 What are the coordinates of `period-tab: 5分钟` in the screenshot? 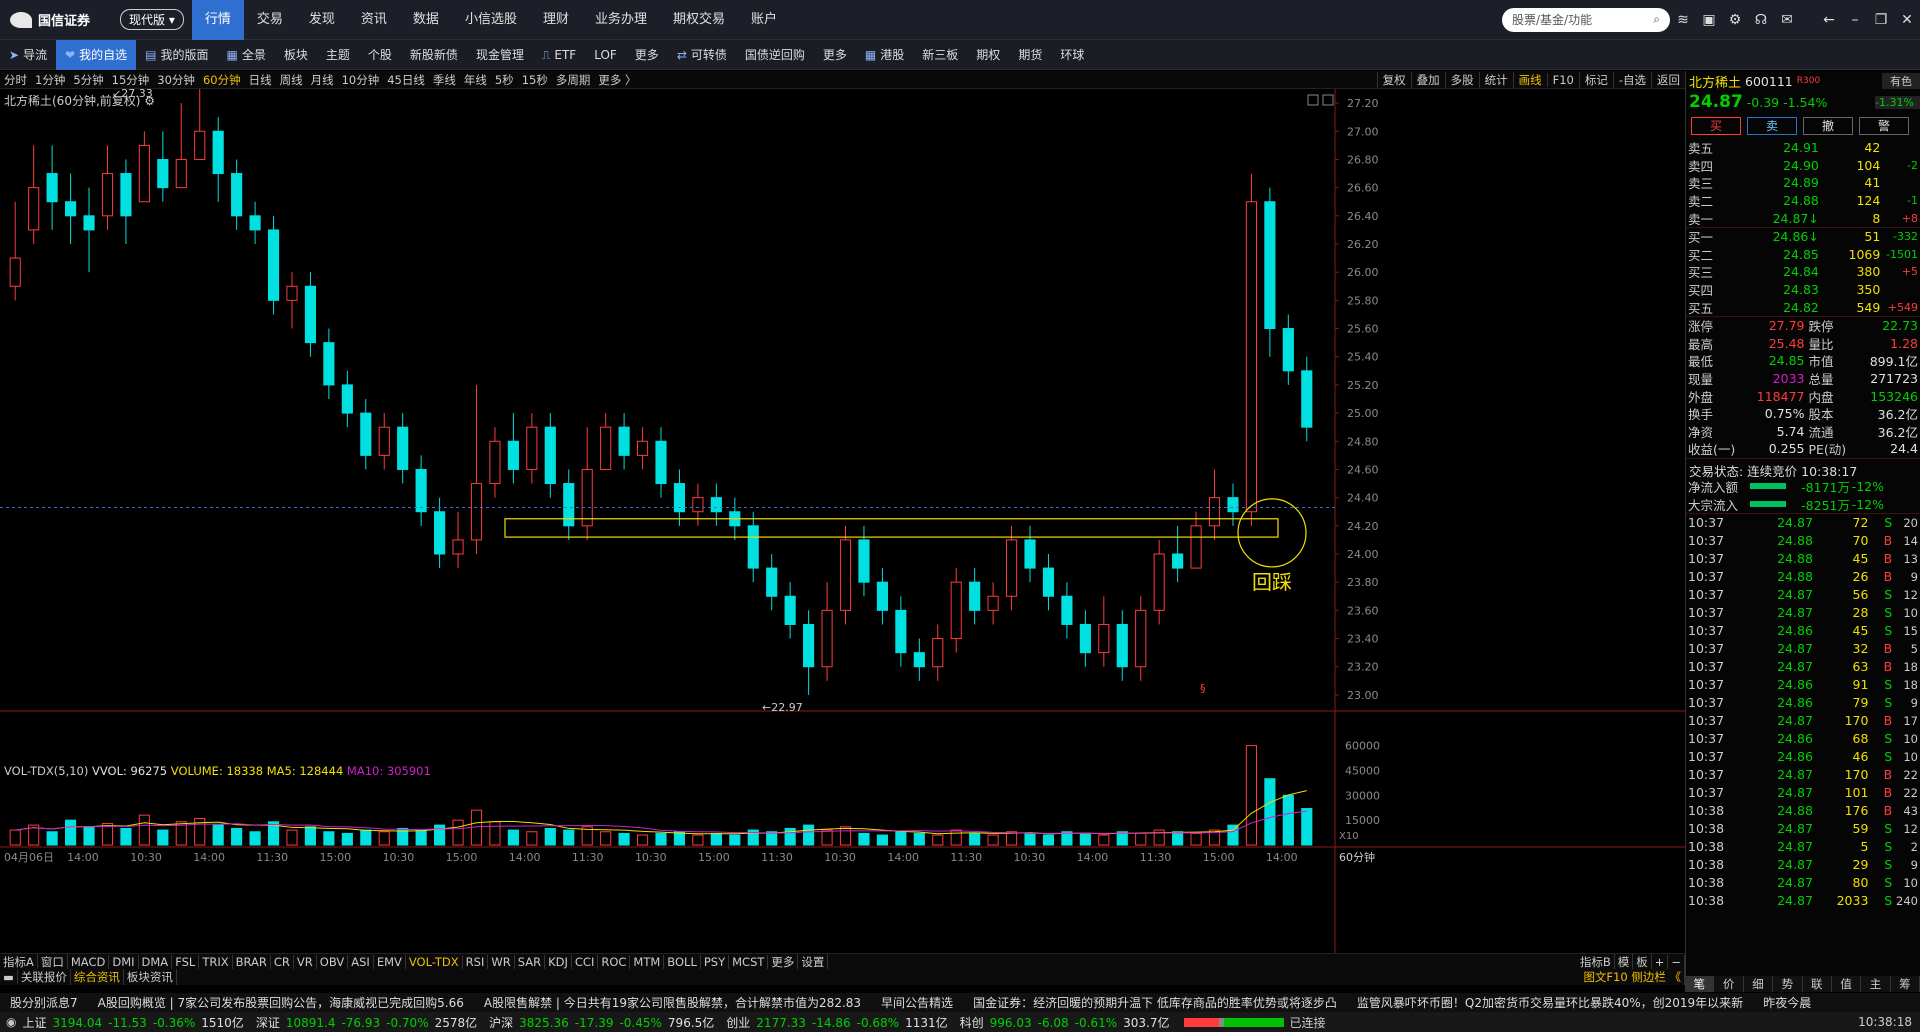 It's located at (88, 79).